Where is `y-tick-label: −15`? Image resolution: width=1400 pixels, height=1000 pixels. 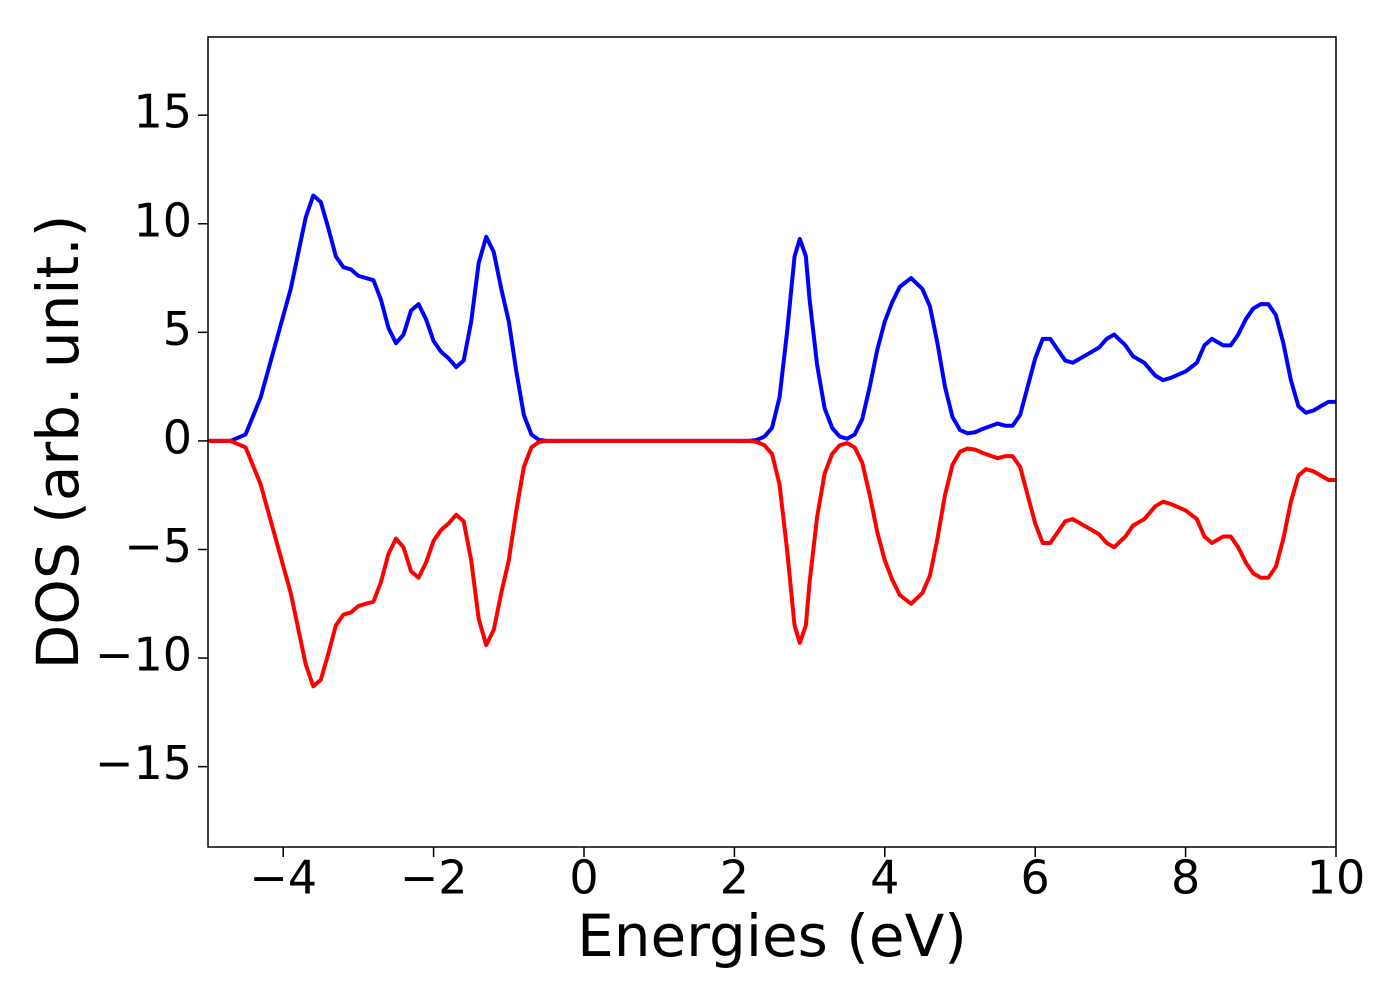
y-tick-label: −15 is located at coordinates (143, 763).